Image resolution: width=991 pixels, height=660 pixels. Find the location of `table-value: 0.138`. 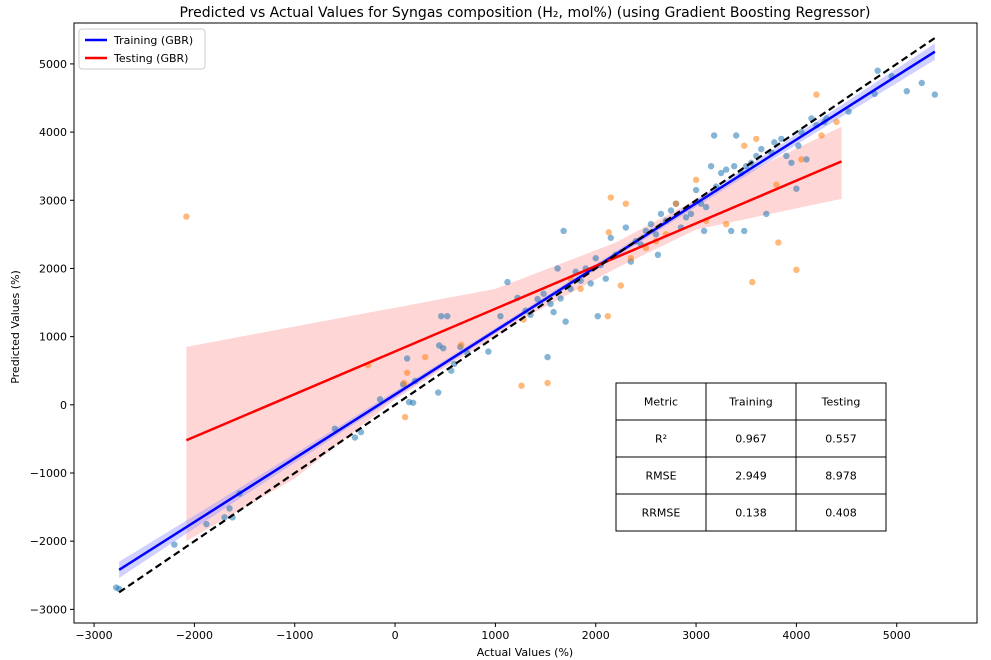

table-value: 0.138 is located at coordinates (751, 513).